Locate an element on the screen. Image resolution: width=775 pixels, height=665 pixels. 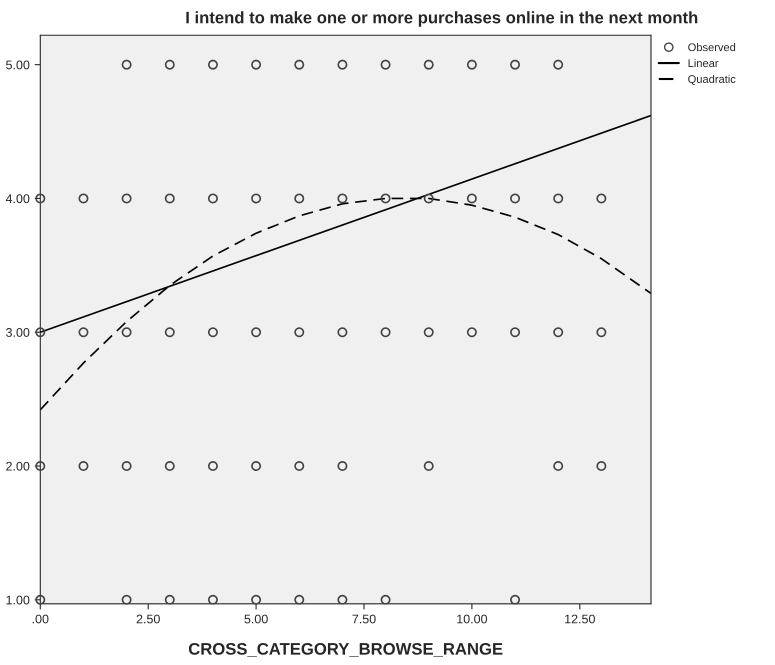
y-tick-label: 3.00 is located at coordinates (18, 332).